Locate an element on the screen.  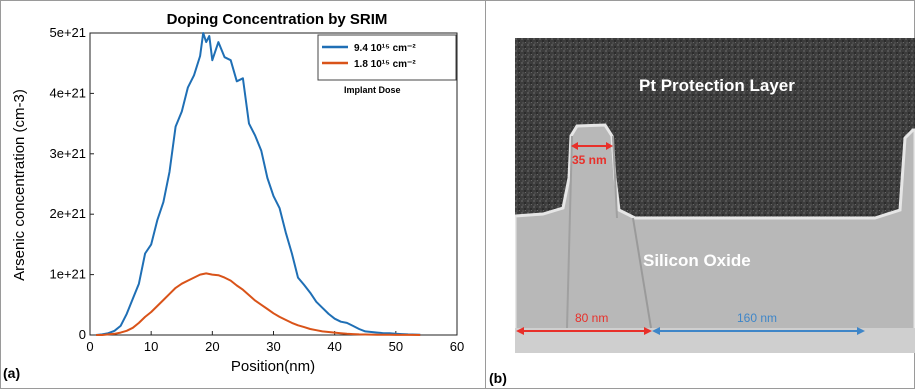
legend-title: Implant Dose is located at coordinates (372, 90).